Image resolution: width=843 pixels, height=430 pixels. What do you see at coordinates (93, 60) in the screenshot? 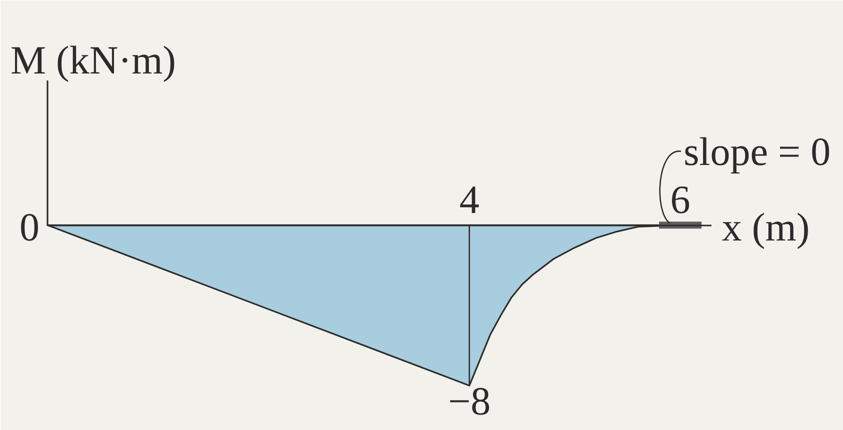
I see `y-axis-title: M (kN·m)` at bounding box center [93, 60].